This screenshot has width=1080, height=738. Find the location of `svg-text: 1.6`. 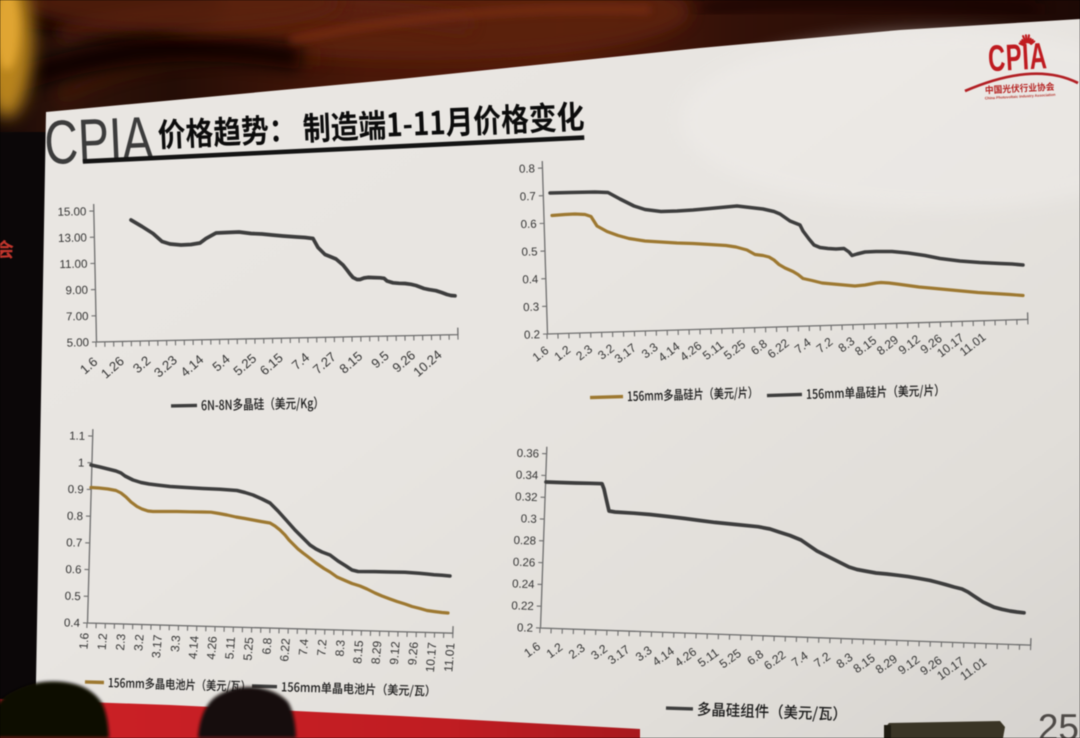

svg-text: 1.6 is located at coordinates (83, 641).